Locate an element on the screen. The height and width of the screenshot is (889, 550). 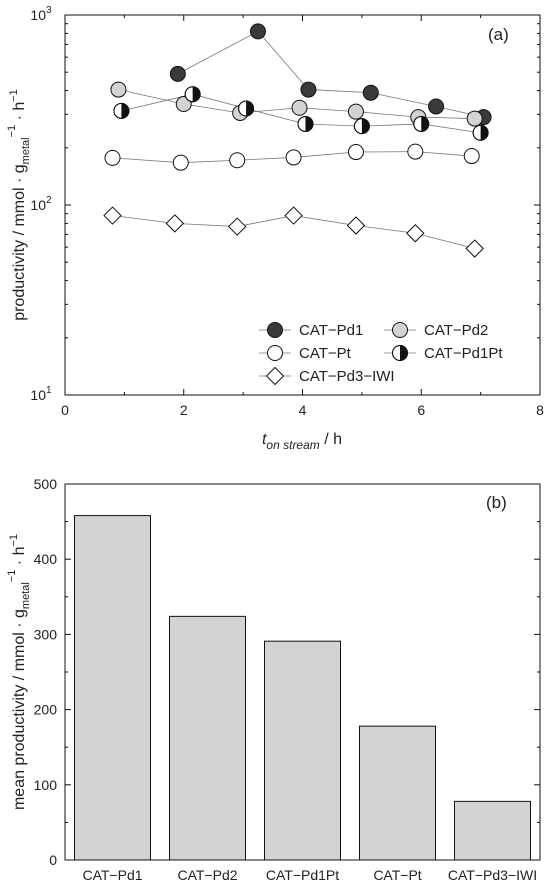
legend-item: CAT−Pd1Pt is located at coordinates (443, 353).